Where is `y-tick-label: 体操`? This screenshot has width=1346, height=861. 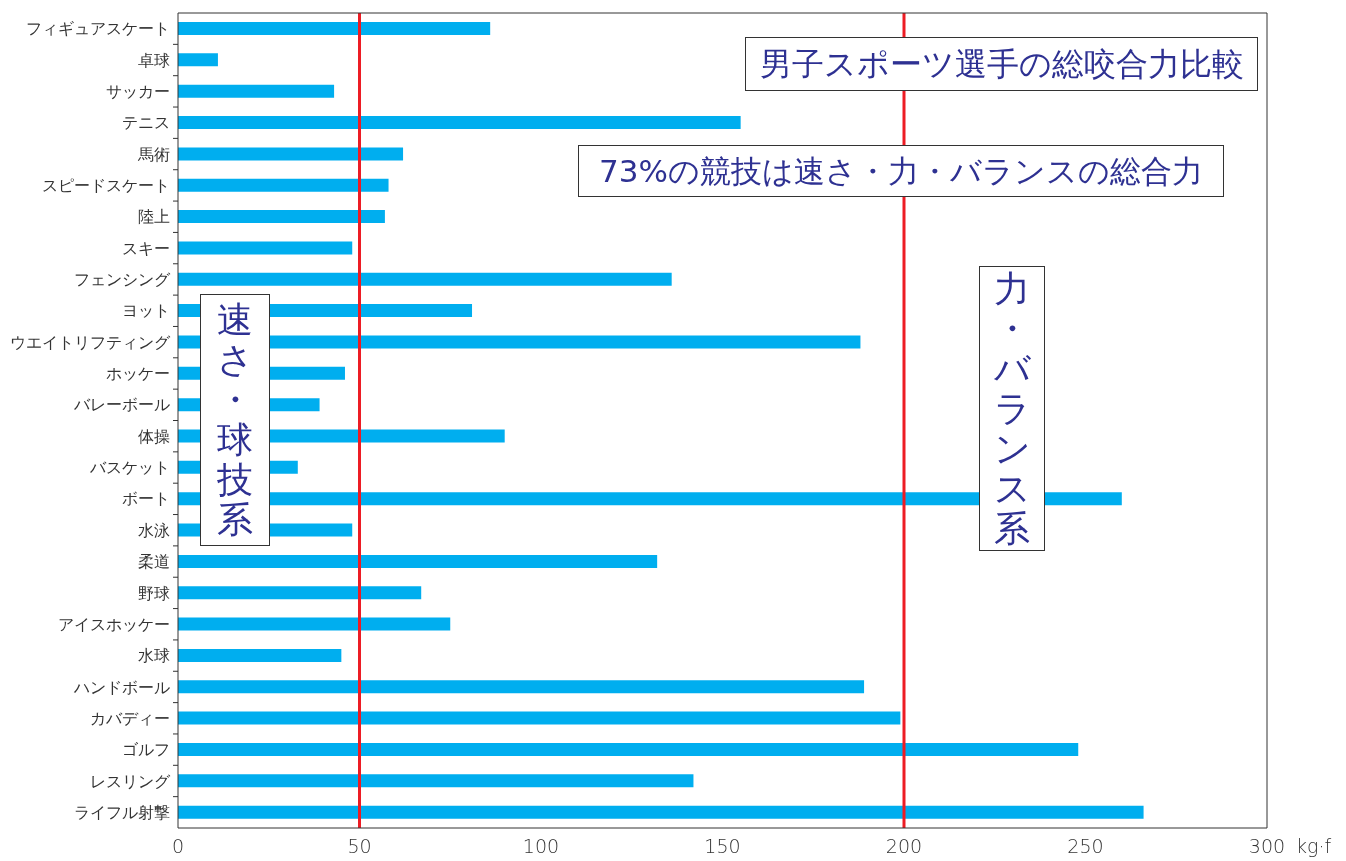
y-tick-label: 体操 is located at coordinates (154, 436).